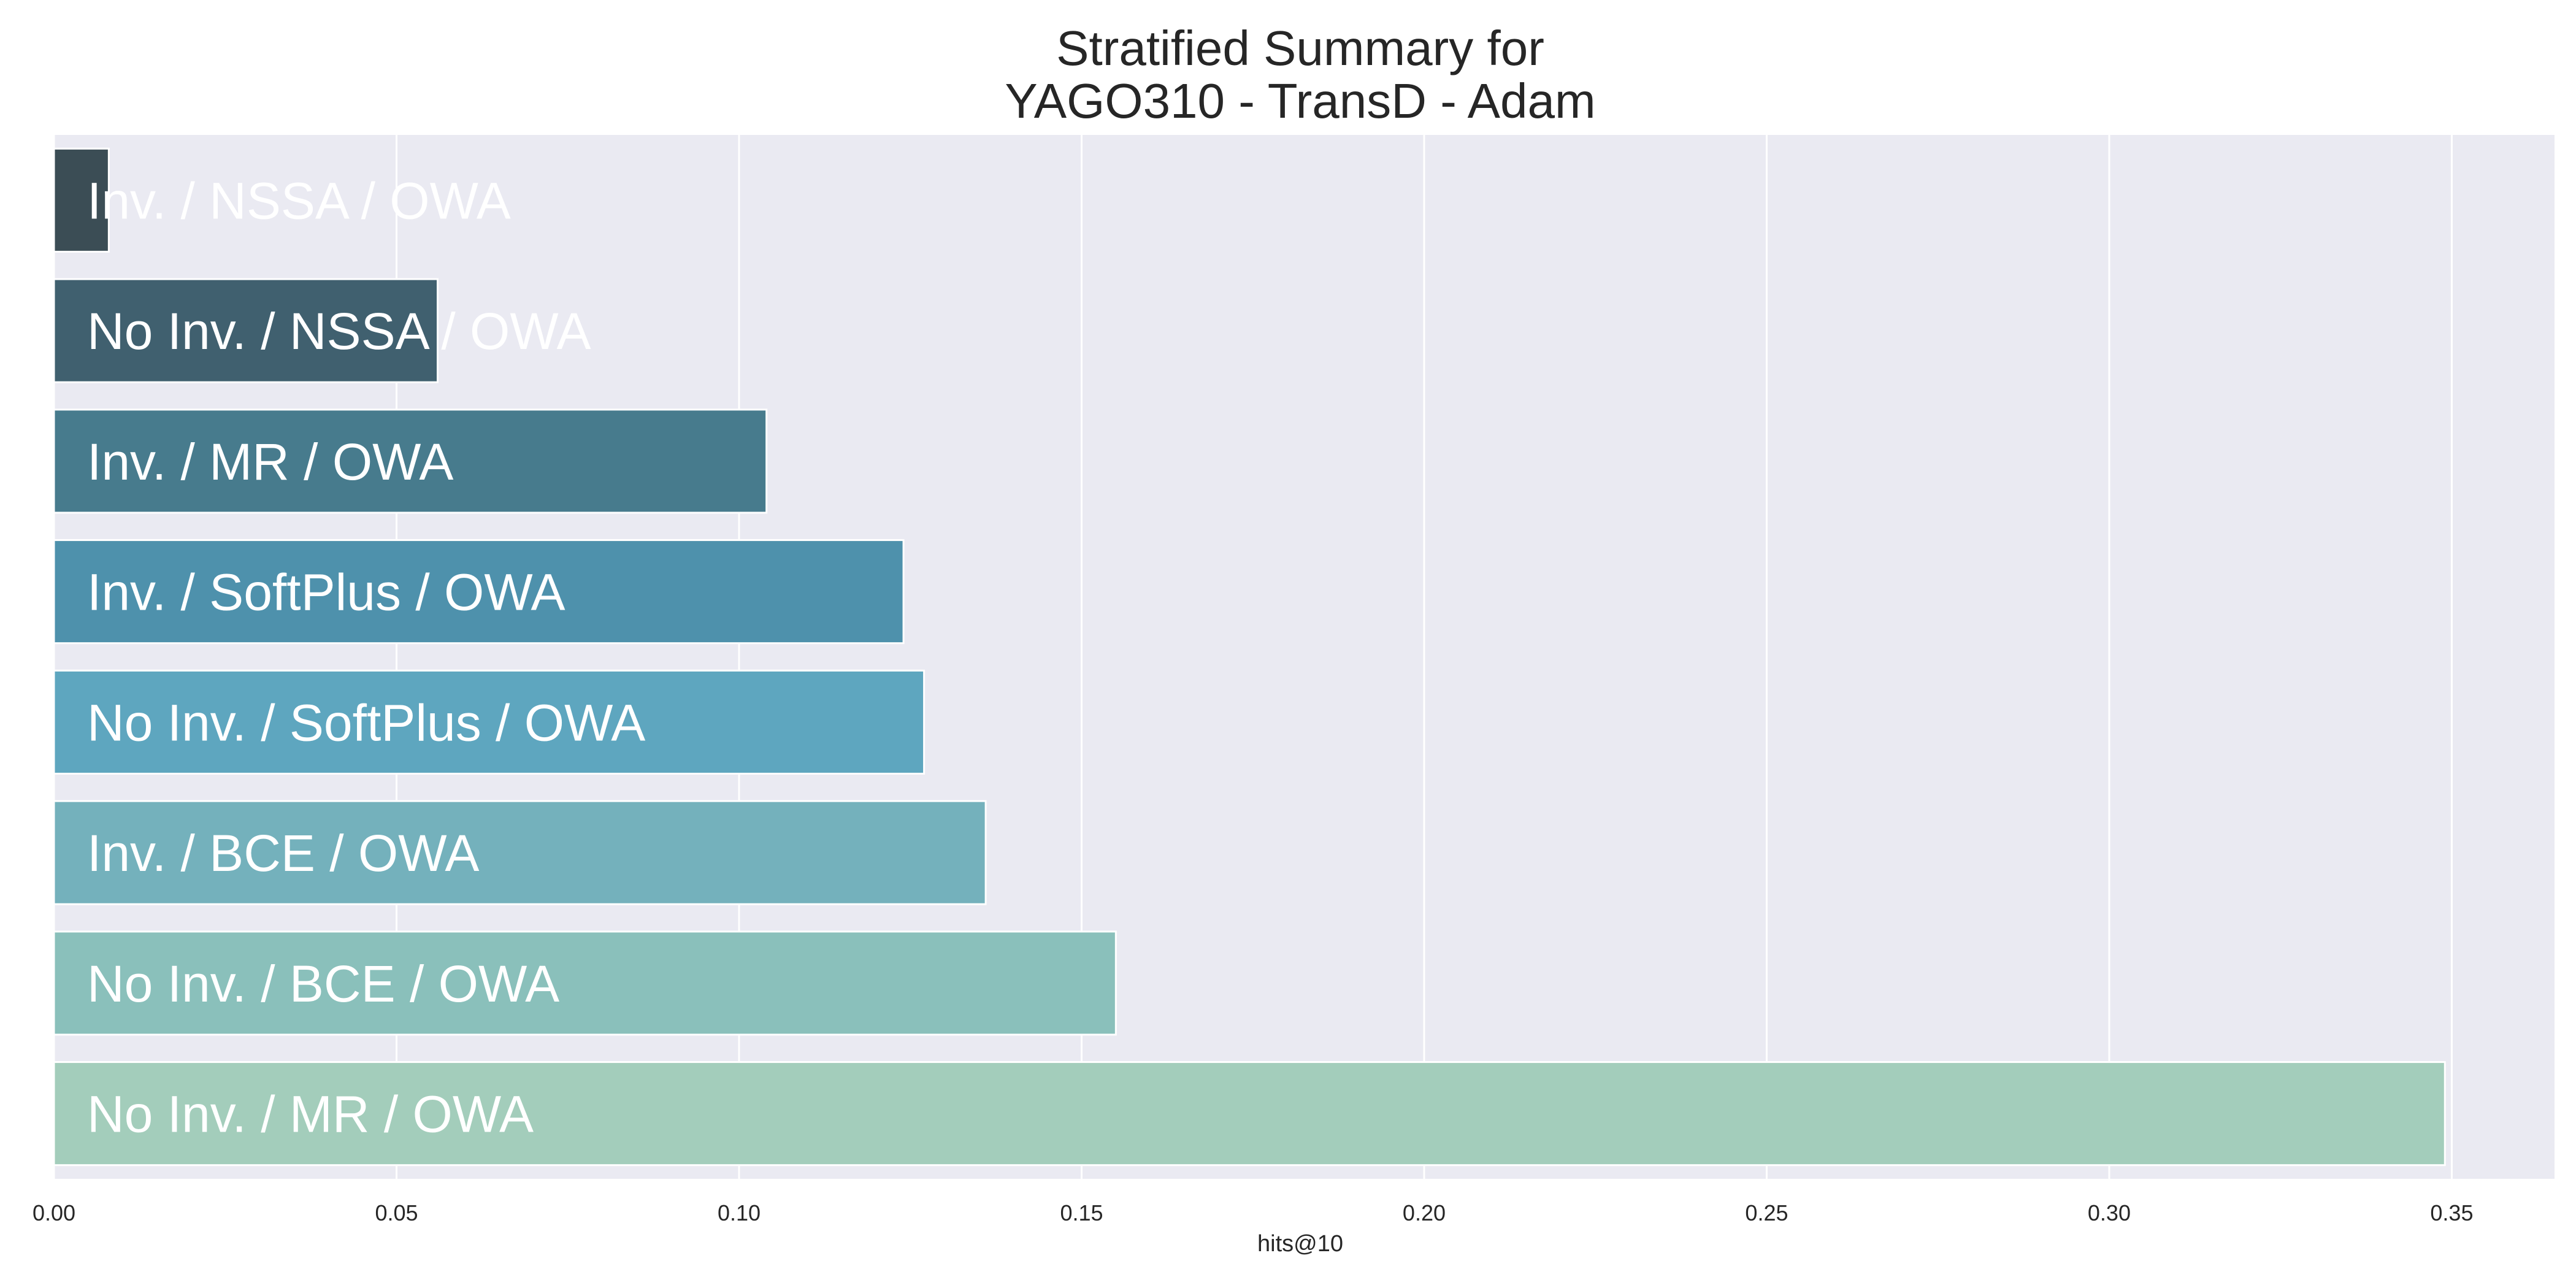 This screenshot has width=2576, height=1288. What do you see at coordinates (366, 722) in the screenshot?
I see `bar-label: No Inv. / SoftPlus / OWA` at bounding box center [366, 722].